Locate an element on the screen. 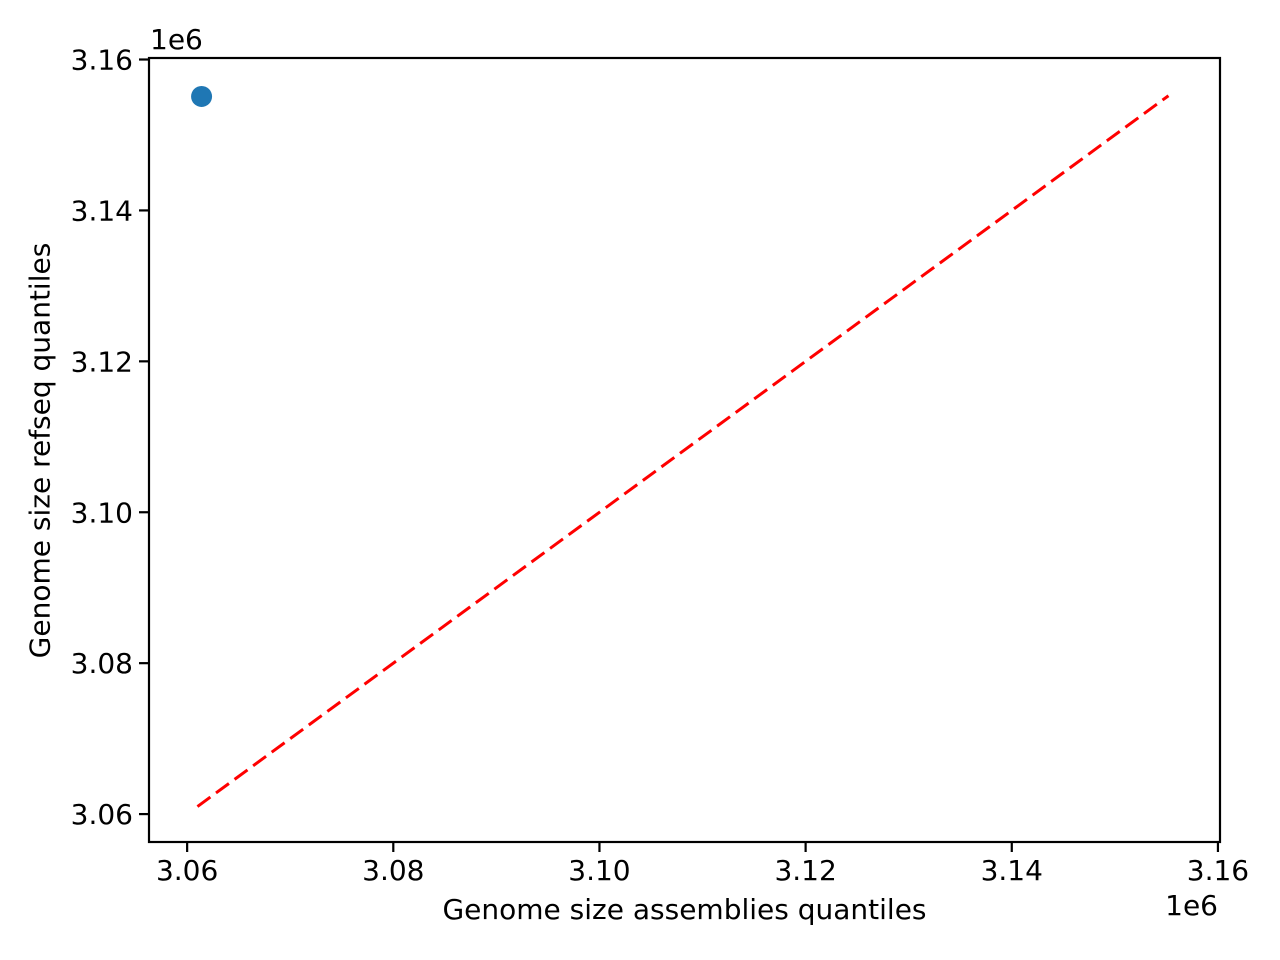 The width and height of the screenshot is (1280, 960). x-tick-label: 3.14 is located at coordinates (1012, 870).